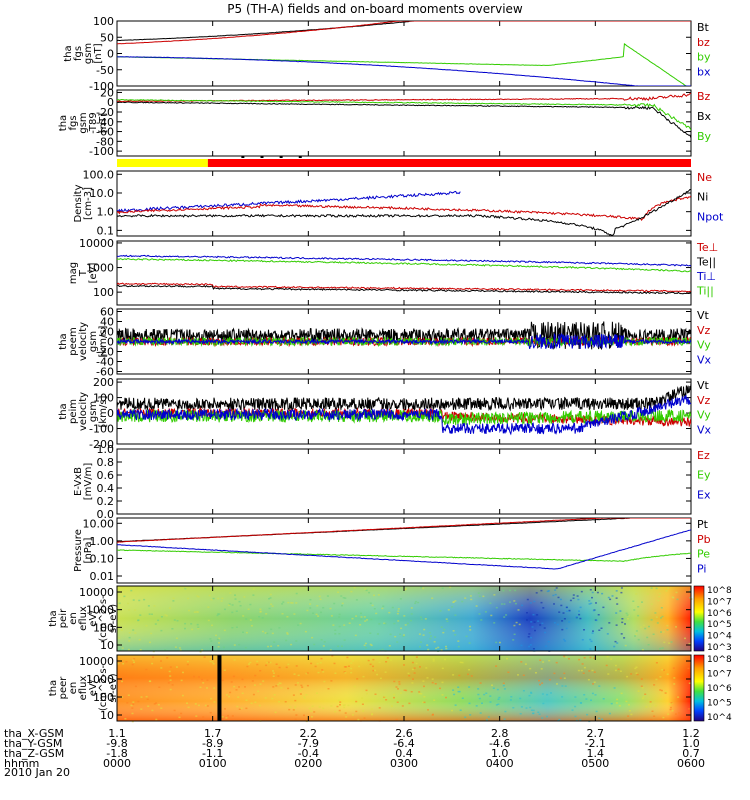 The image size is (750, 800). I want to click on y-axis-label: velocity, so click(83, 411).